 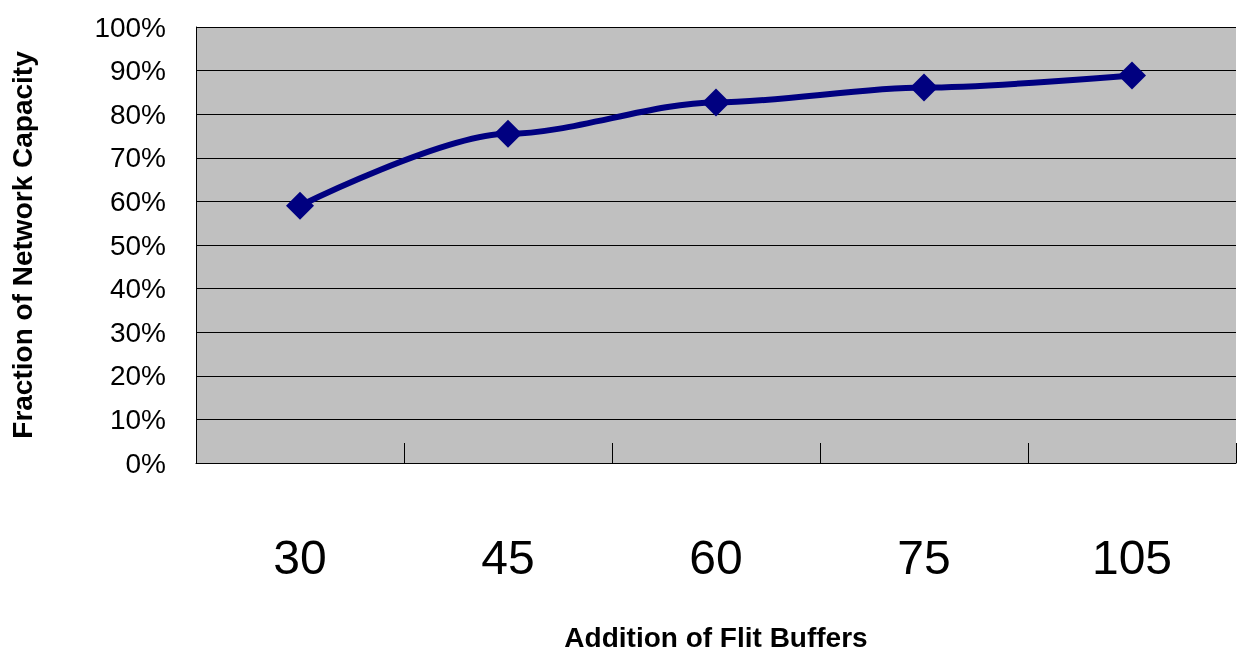 What do you see at coordinates (137, 419) in the screenshot?
I see `y-tick-label: 10%` at bounding box center [137, 419].